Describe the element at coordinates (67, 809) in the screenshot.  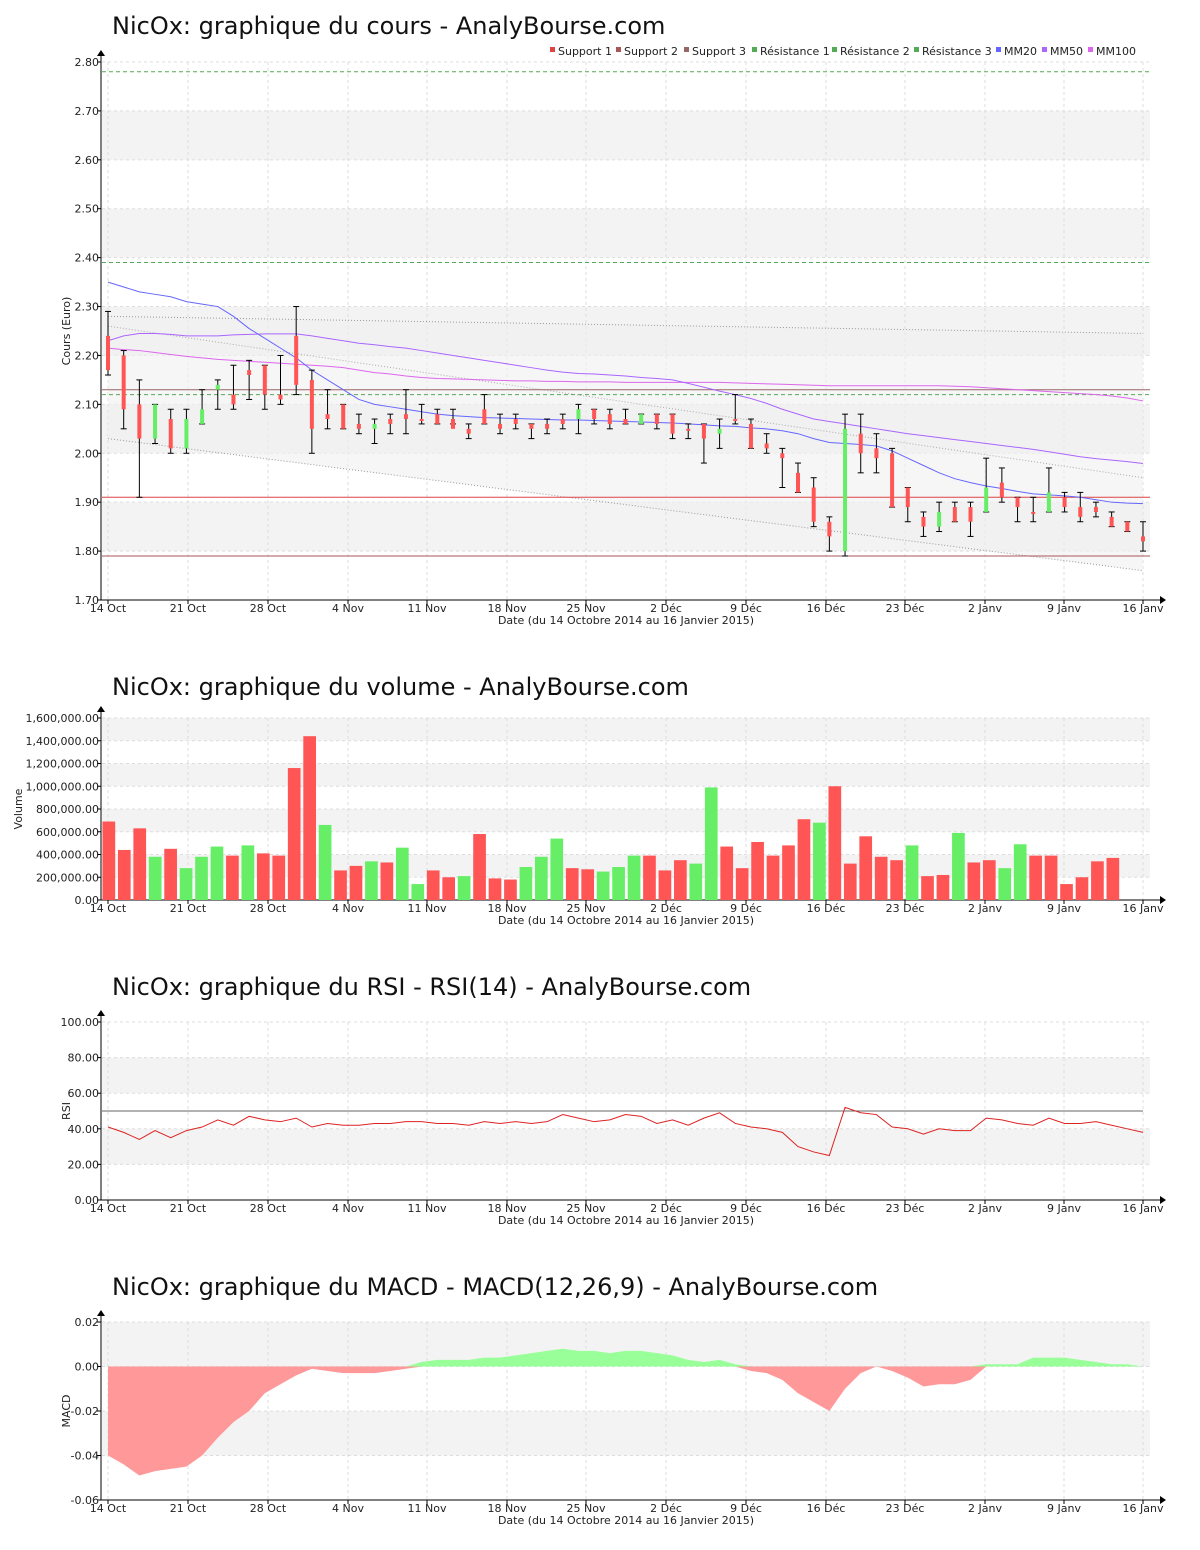
I see `y-tick-label: 800,000.00` at that location.